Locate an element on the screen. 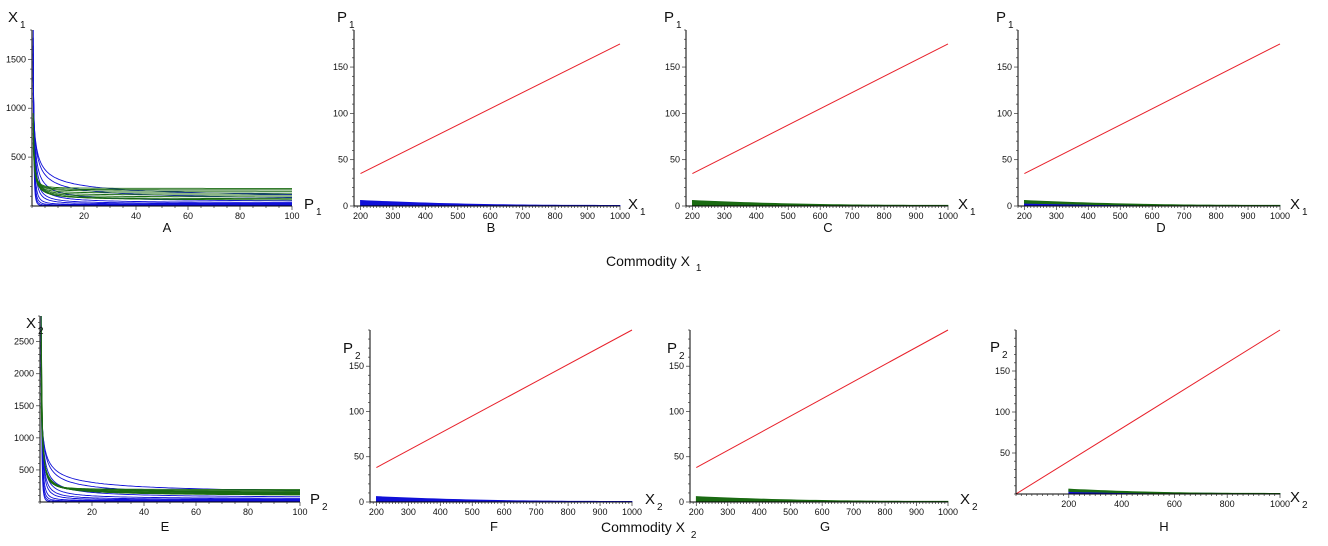  x-tick-label: 300 is located at coordinates (1056, 216).